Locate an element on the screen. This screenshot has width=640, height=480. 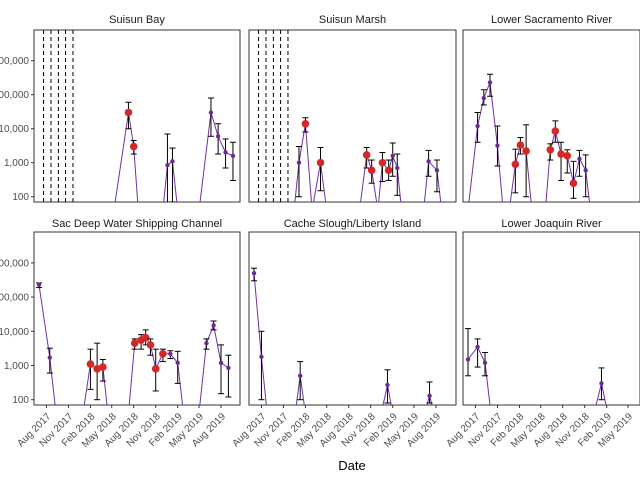
panel-title: Sac Deep Water Shipping Channel is located at coordinates (137, 224).